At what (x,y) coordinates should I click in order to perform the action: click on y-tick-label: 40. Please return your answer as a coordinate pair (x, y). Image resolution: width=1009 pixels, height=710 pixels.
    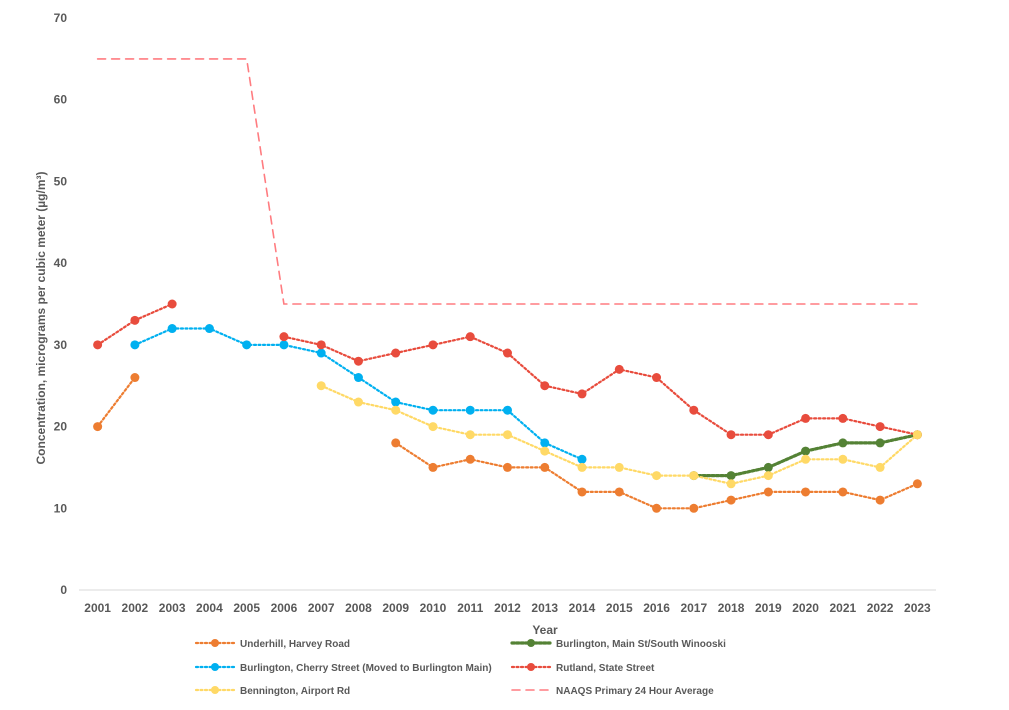
    Looking at the image, I should click on (61, 263).